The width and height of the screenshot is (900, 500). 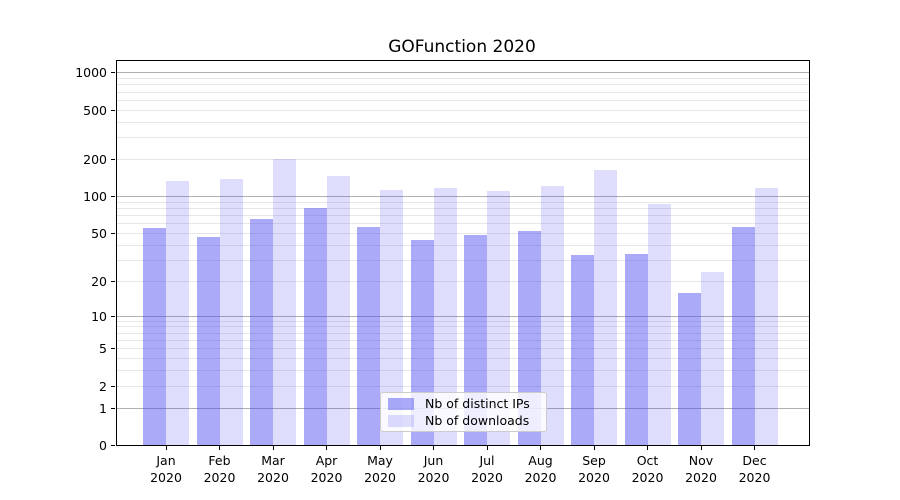 I want to click on bar-distinct-ips-mar, so click(x=261, y=332).